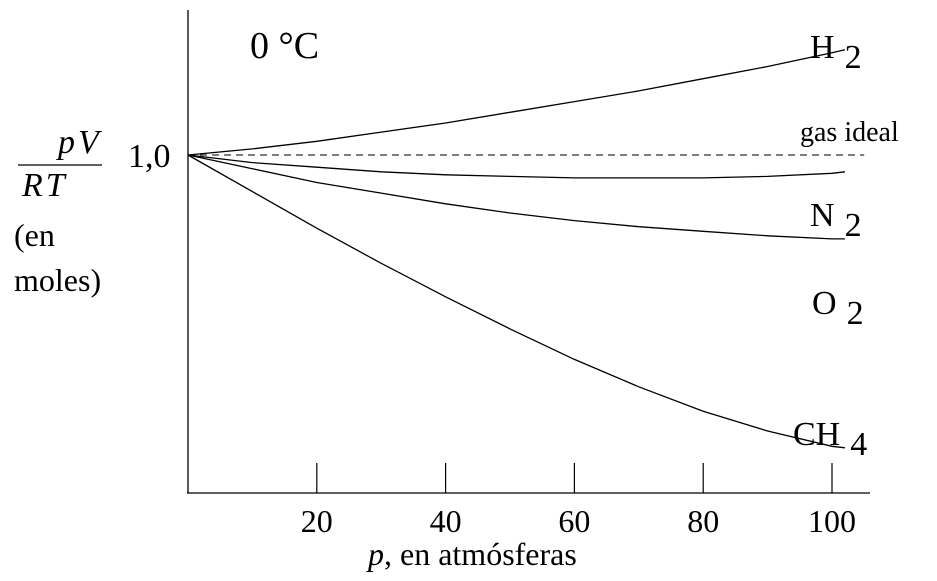 Image resolution: width=937 pixels, height=581 pixels. Describe the element at coordinates (58, 211) in the screenshot. I see `y-axis-label: pV RT (en moles)` at that location.